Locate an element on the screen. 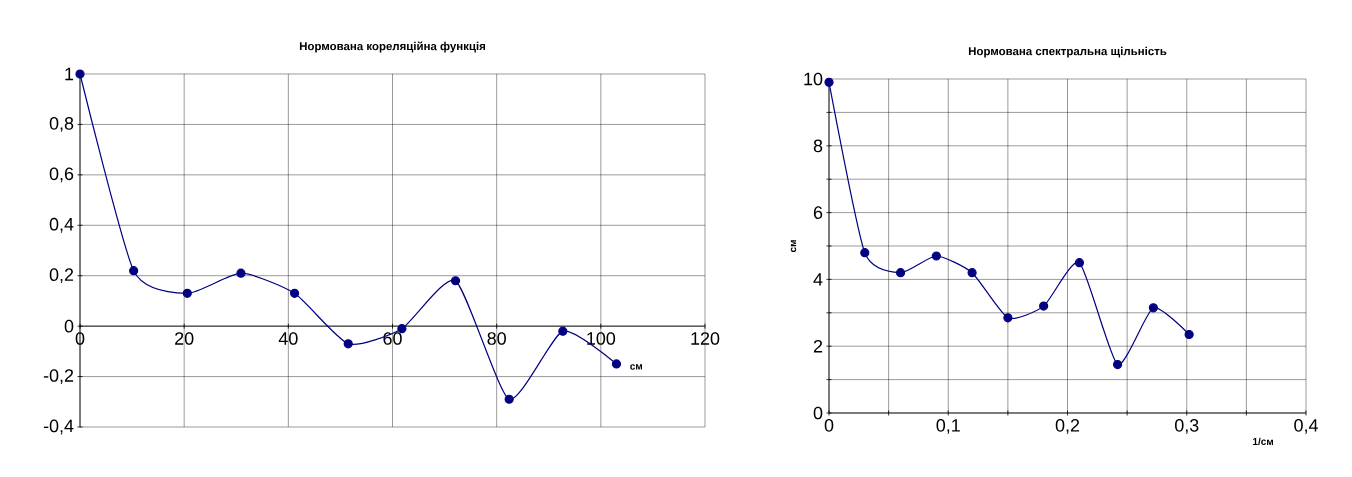 This screenshot has height=477, width=1352. y-tick-label: 0,4 is located at coordinates (61, 225).